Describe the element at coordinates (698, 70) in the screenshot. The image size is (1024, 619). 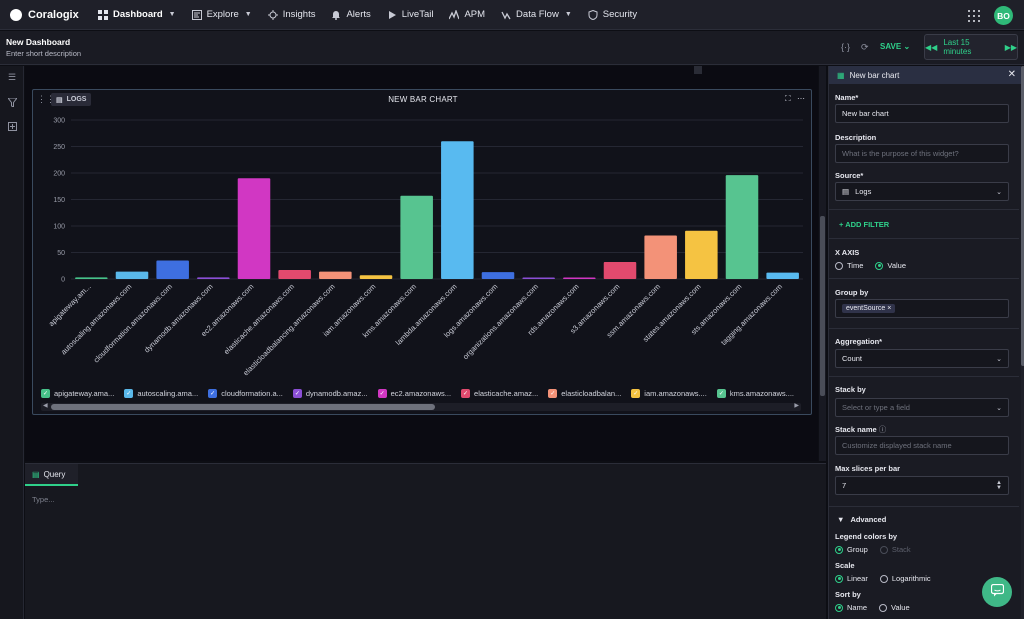
I see `collapsed-widget-handle` at that location.